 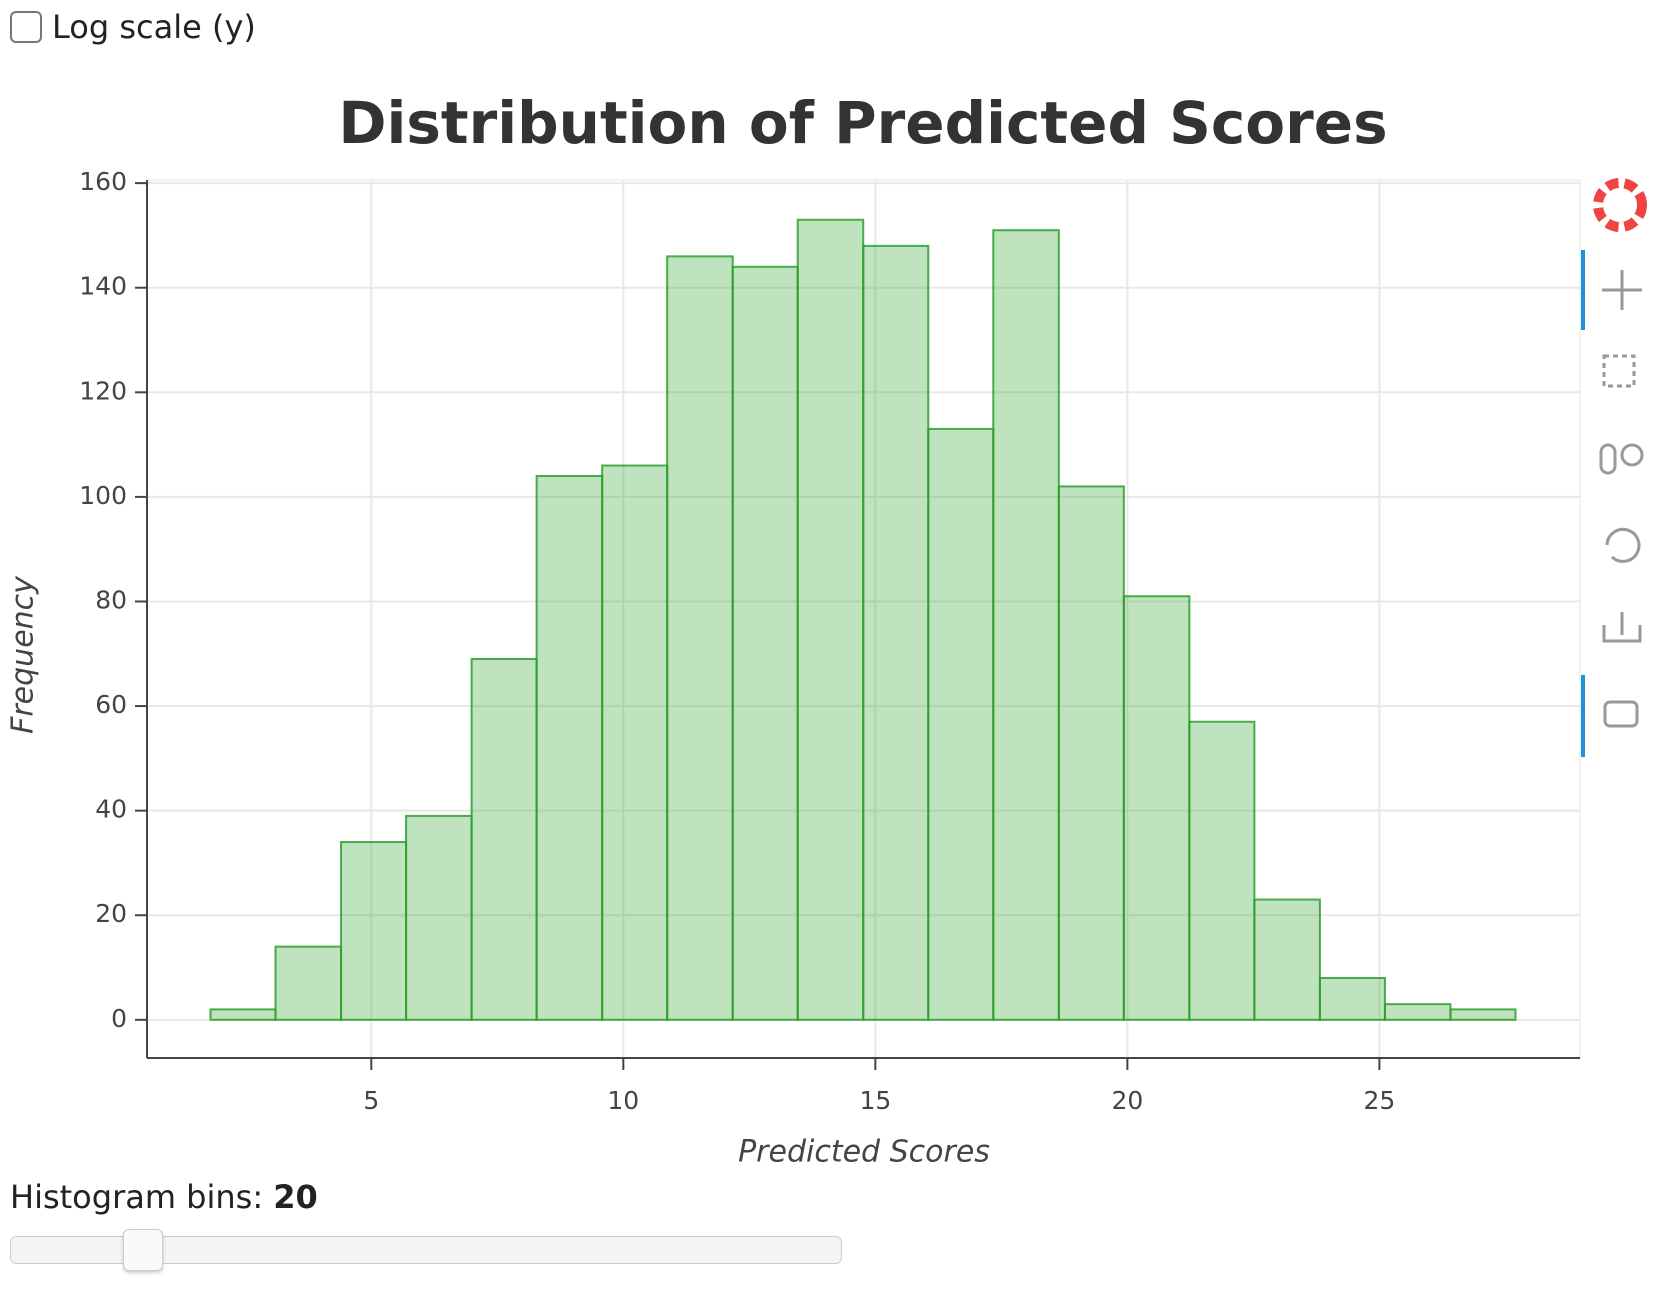 I want to click on y-tick-label: 120, so click(x=103, y=390).